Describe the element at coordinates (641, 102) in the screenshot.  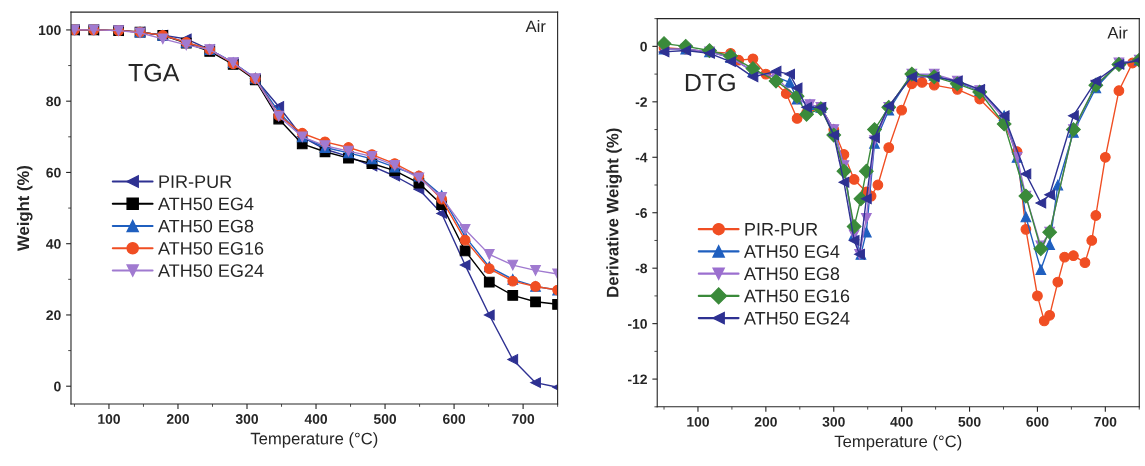
I see `y-tick-label: -2` at that location.